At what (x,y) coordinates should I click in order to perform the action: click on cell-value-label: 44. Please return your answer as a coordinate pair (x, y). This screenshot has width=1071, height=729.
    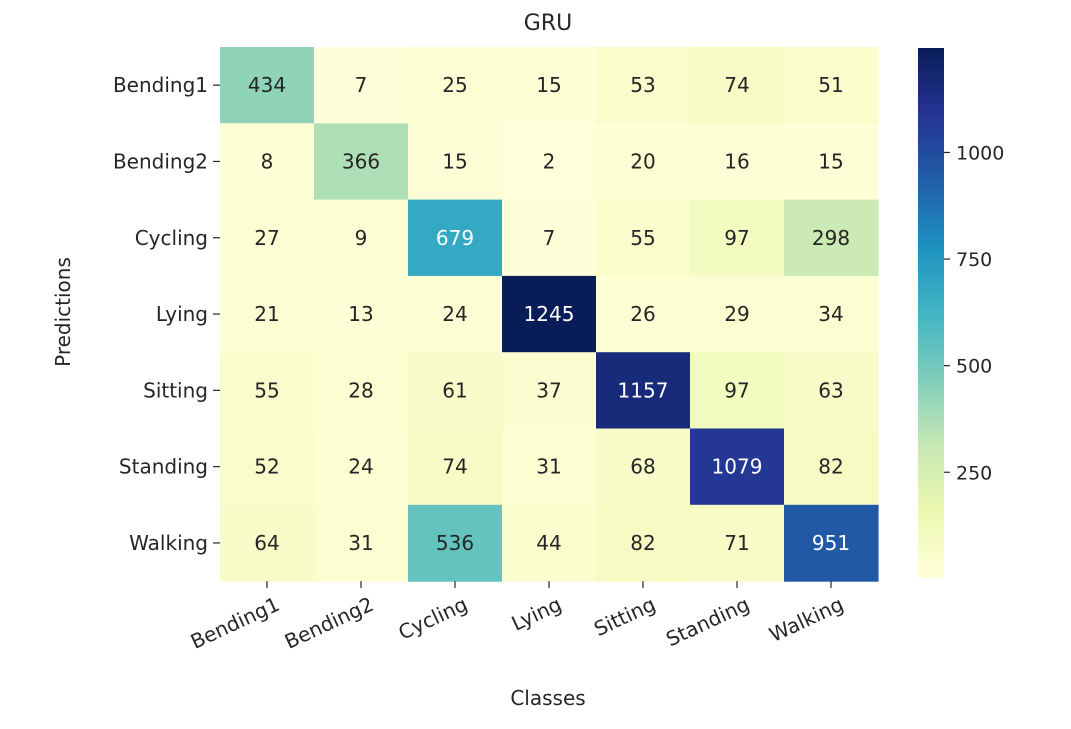
    Looking at the image, I should click on (548, 543).